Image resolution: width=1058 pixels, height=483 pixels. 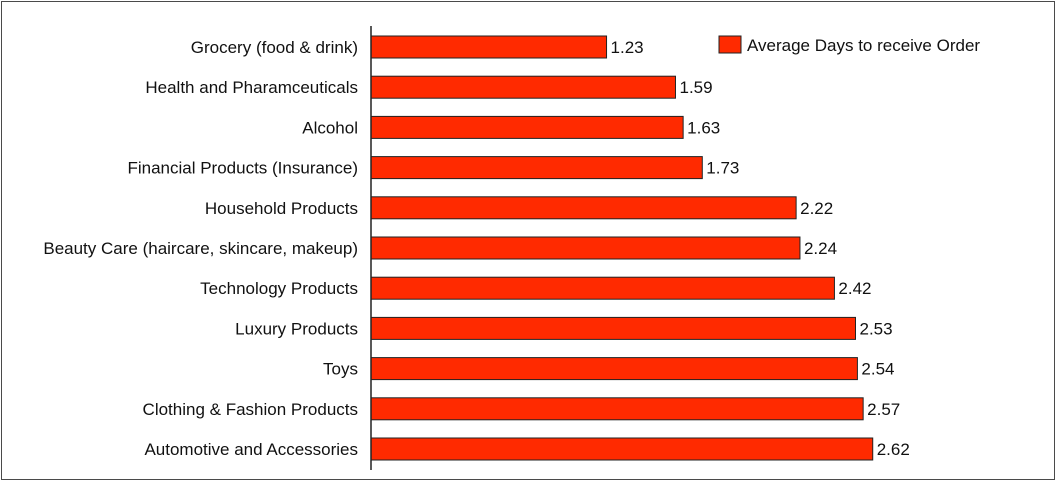 I want to click on category-label: Financial Products (Insurance), so click(x=242, y=168).